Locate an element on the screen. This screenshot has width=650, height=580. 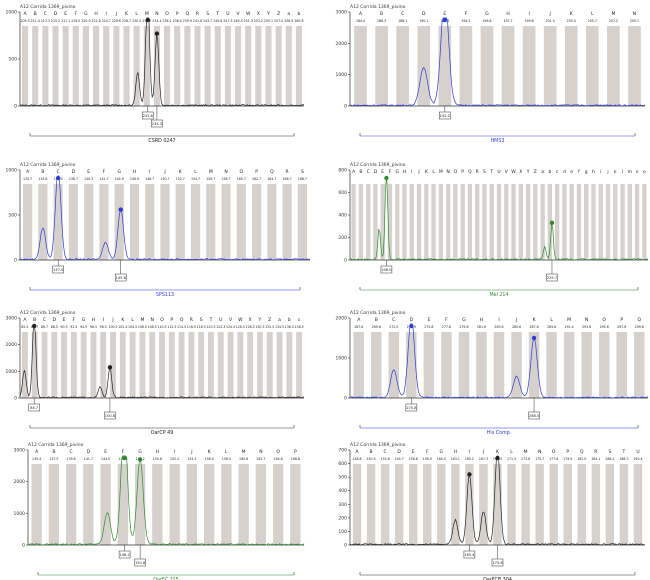
bin-letter: d is located at coordinates (564, 172).